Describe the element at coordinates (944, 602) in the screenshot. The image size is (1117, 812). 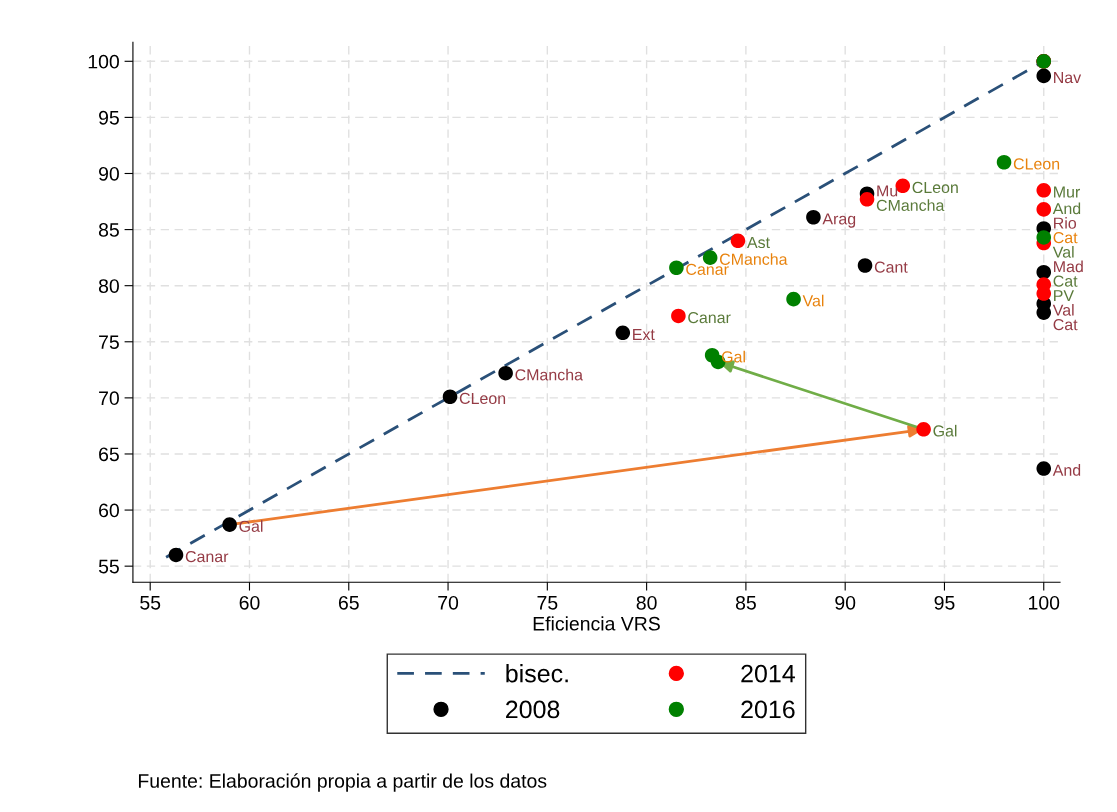
I see `x-tick-label: 95` at that location.